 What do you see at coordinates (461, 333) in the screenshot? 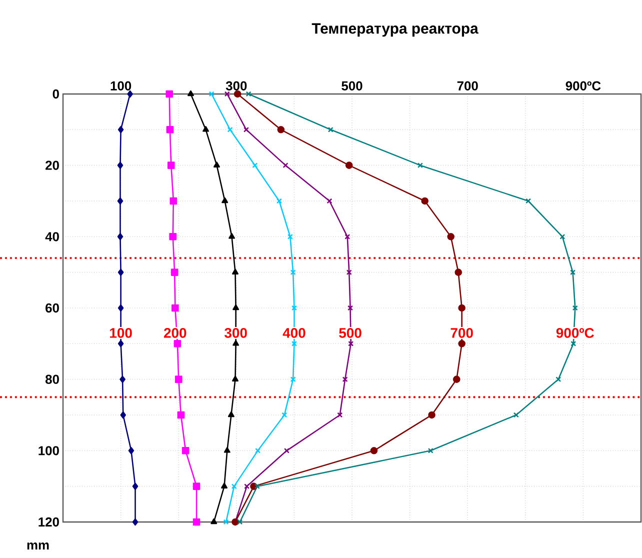
I see `series-label: 700` at bounding box center [461, 333].